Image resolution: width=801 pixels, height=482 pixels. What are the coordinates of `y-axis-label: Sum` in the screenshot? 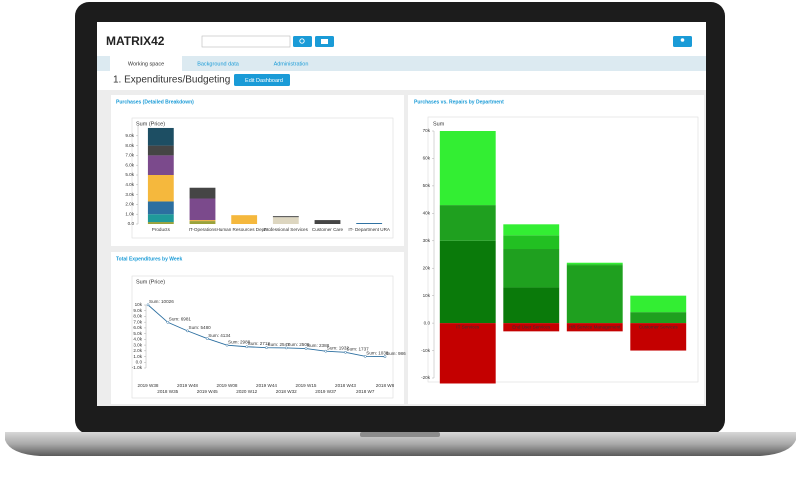 It's located at (439, 124).